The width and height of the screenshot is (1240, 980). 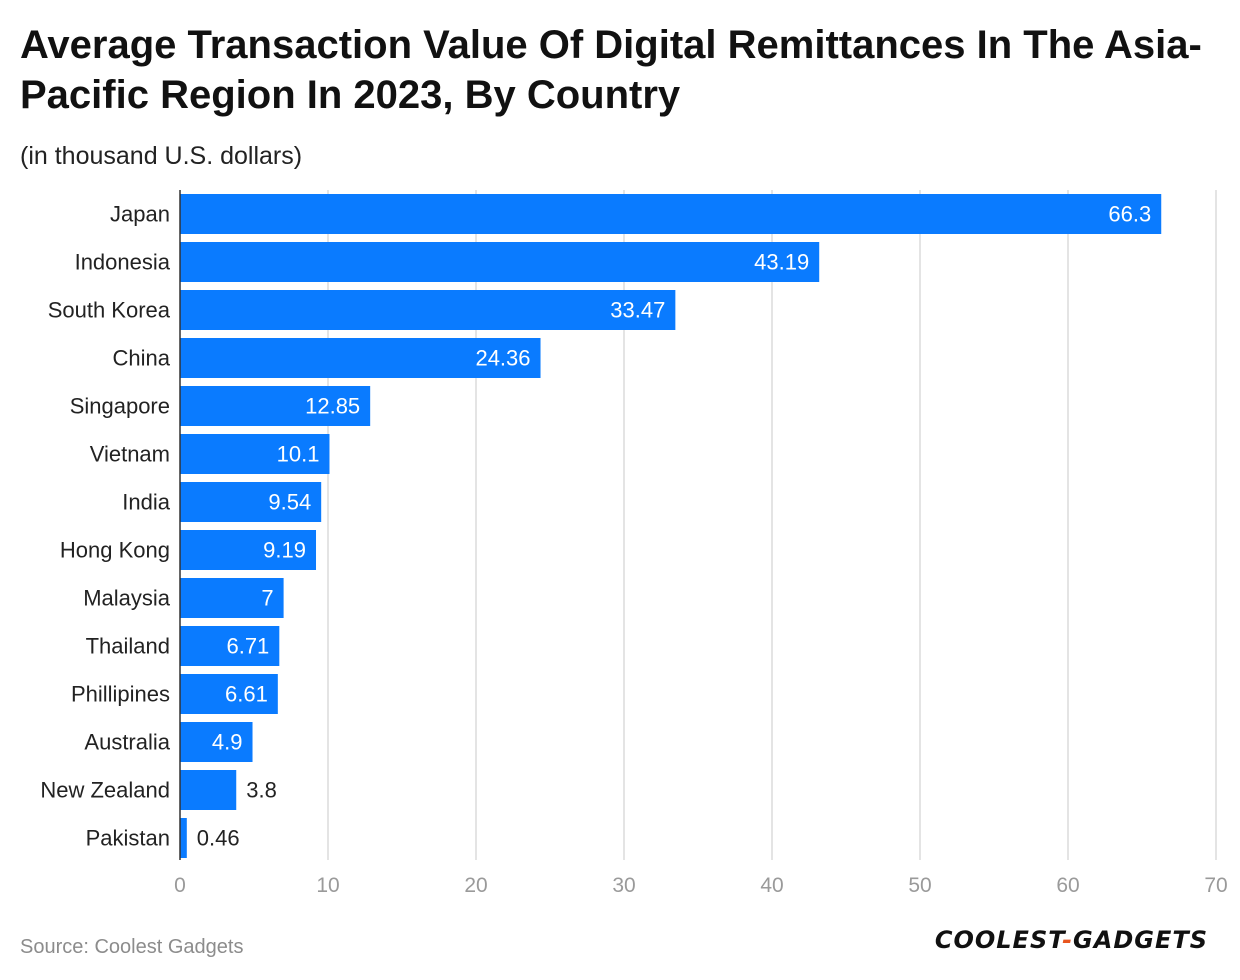 I want to click on category-label: Thailand, so click(x=128, y=646).